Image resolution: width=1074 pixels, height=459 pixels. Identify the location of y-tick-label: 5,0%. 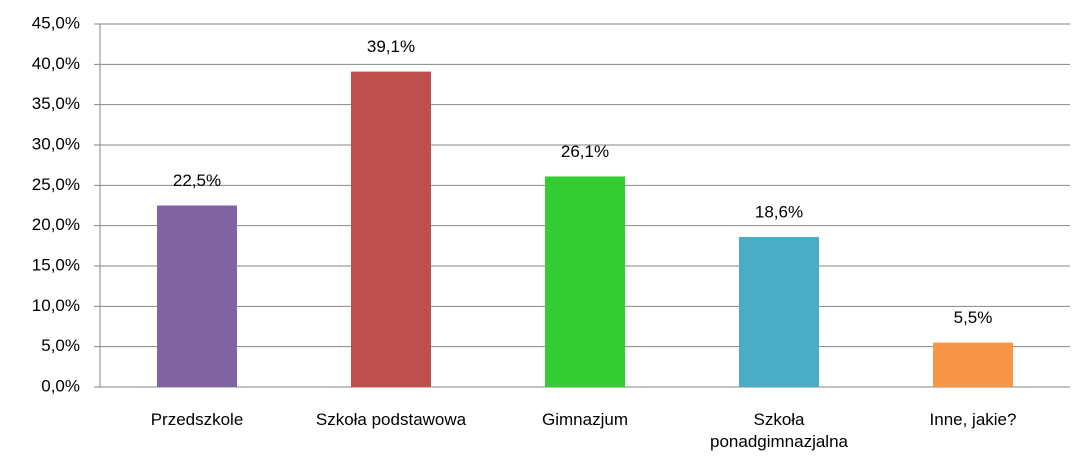
(60, 345).